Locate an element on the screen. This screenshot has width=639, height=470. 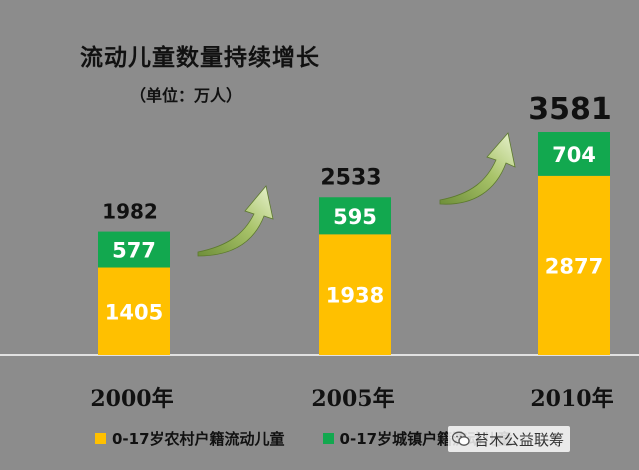
x-tick-label-1: 2005年 is located at coordinates (352, 399).